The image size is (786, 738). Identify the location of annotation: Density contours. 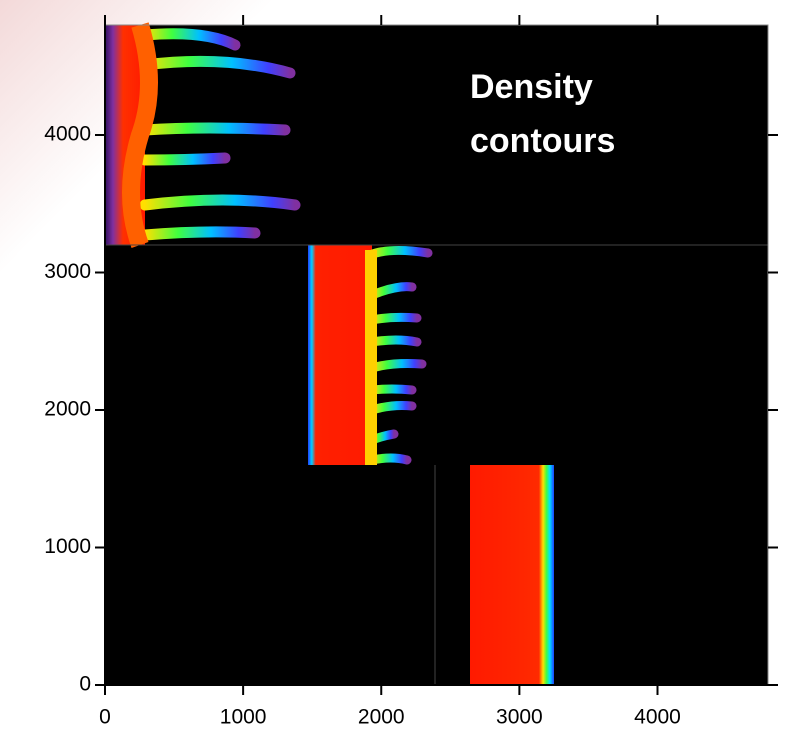
(543, 114).